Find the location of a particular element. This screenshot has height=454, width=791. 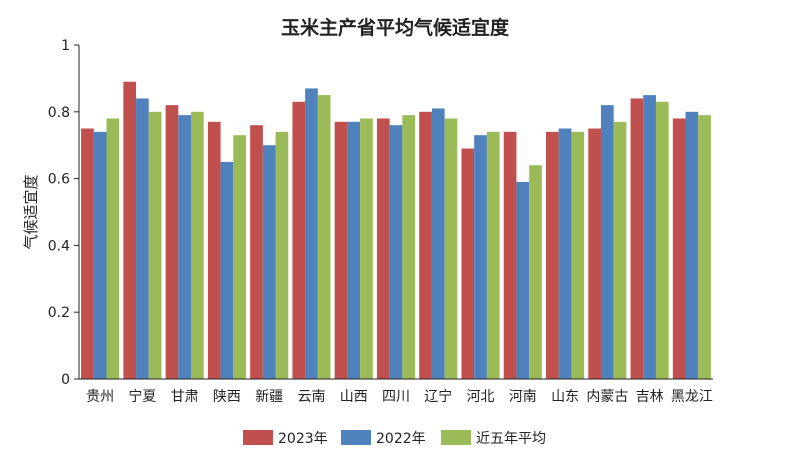

x-tick-label: 甘肃 is located at coordinates (185, 397).